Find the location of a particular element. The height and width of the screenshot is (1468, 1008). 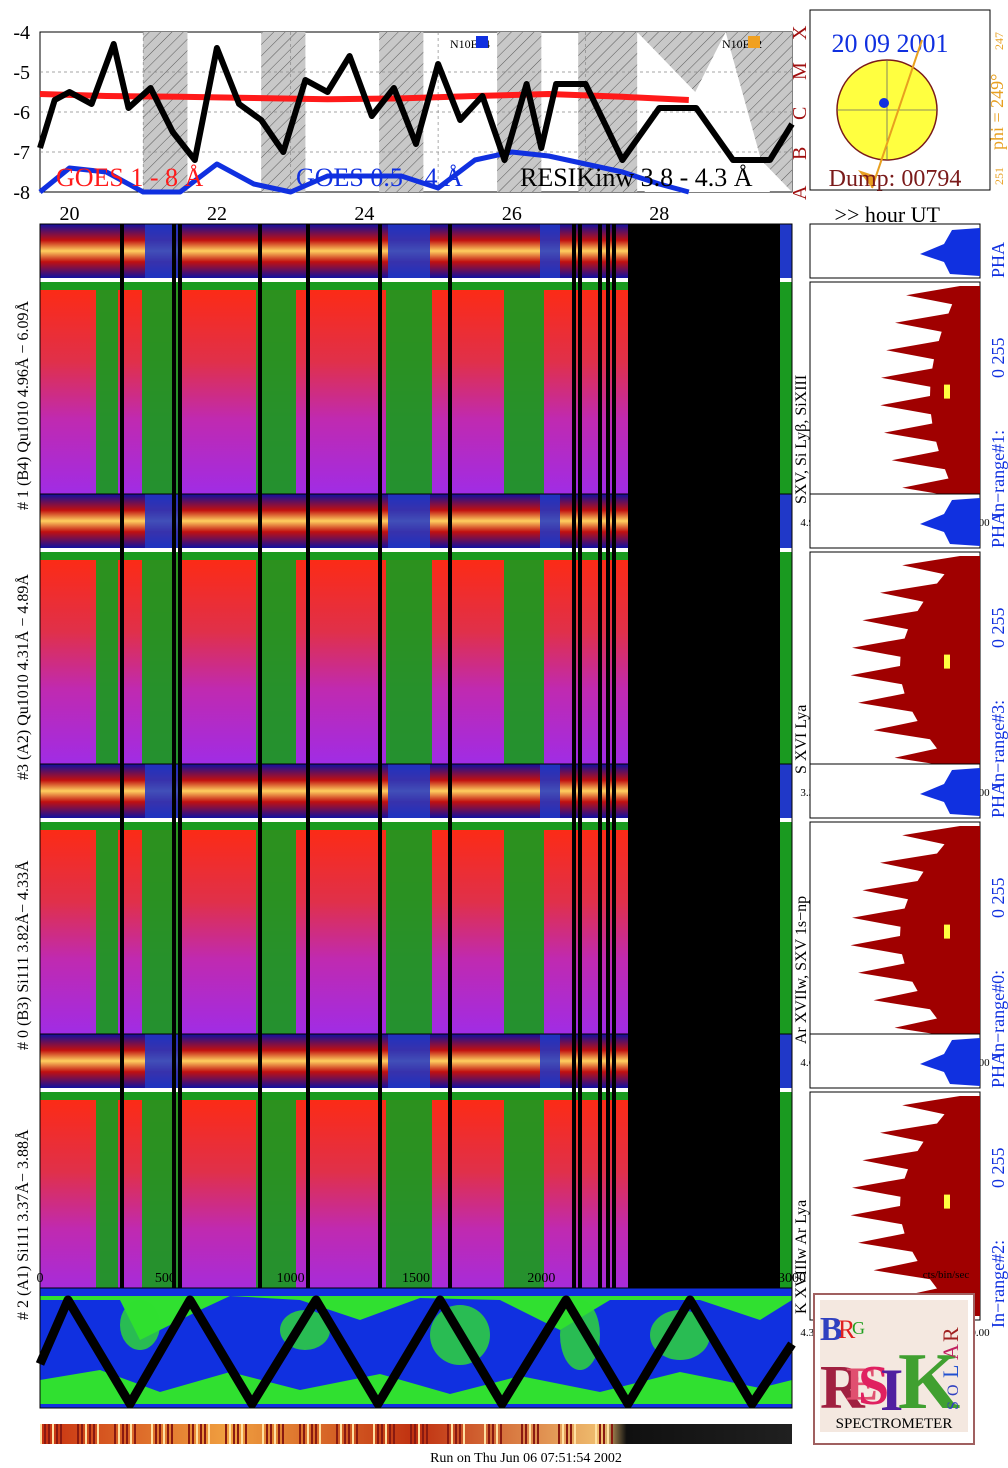

record-axis: 0 500 1000 1500 2000 2500 3000 is located at coordinates (422, 1278).